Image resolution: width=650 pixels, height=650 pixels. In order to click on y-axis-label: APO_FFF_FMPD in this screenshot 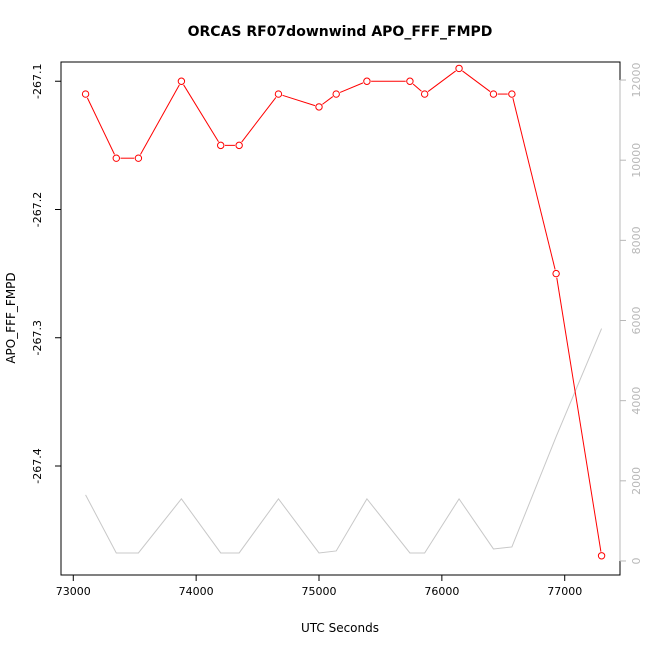, I will do `click(11, 317)`.